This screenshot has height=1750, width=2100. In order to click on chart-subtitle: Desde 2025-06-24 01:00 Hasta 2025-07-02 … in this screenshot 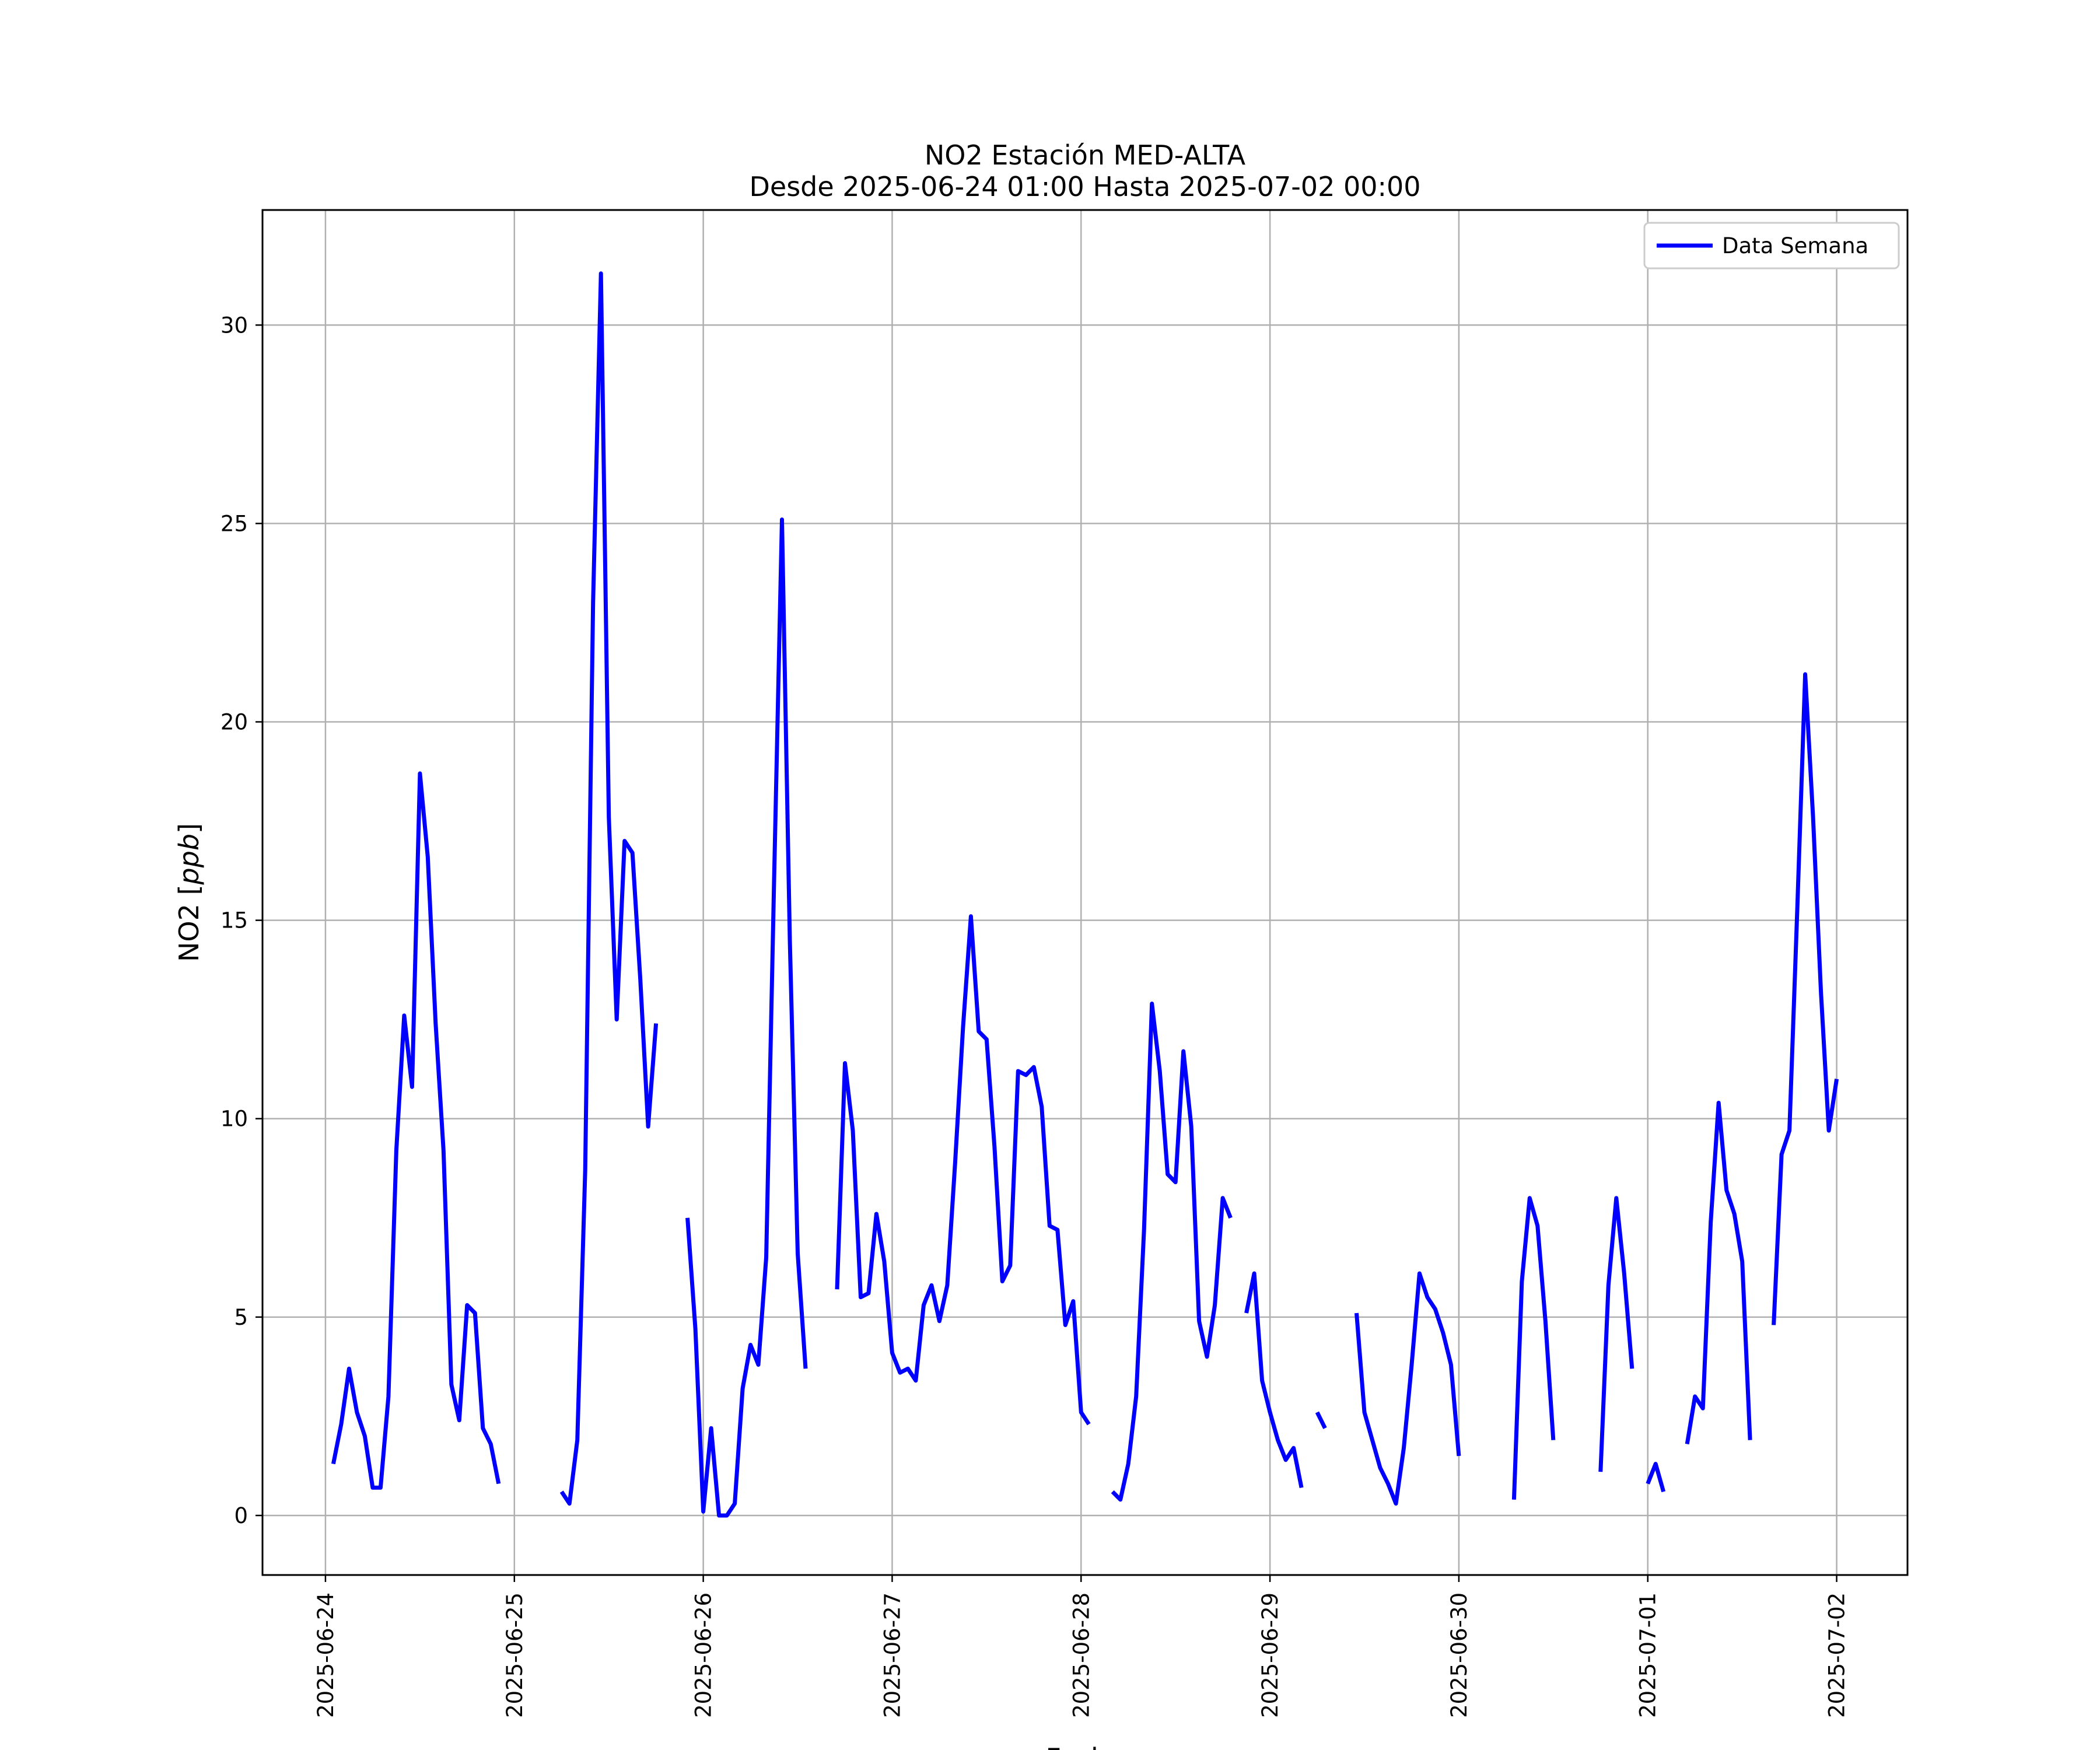, I will do `click(1084, 187)`.